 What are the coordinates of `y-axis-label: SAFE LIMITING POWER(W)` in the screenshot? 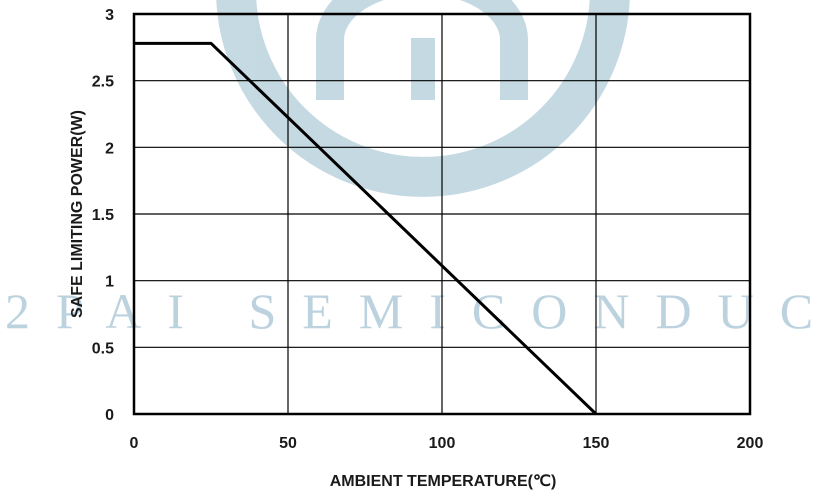 It's located at (77, 214).